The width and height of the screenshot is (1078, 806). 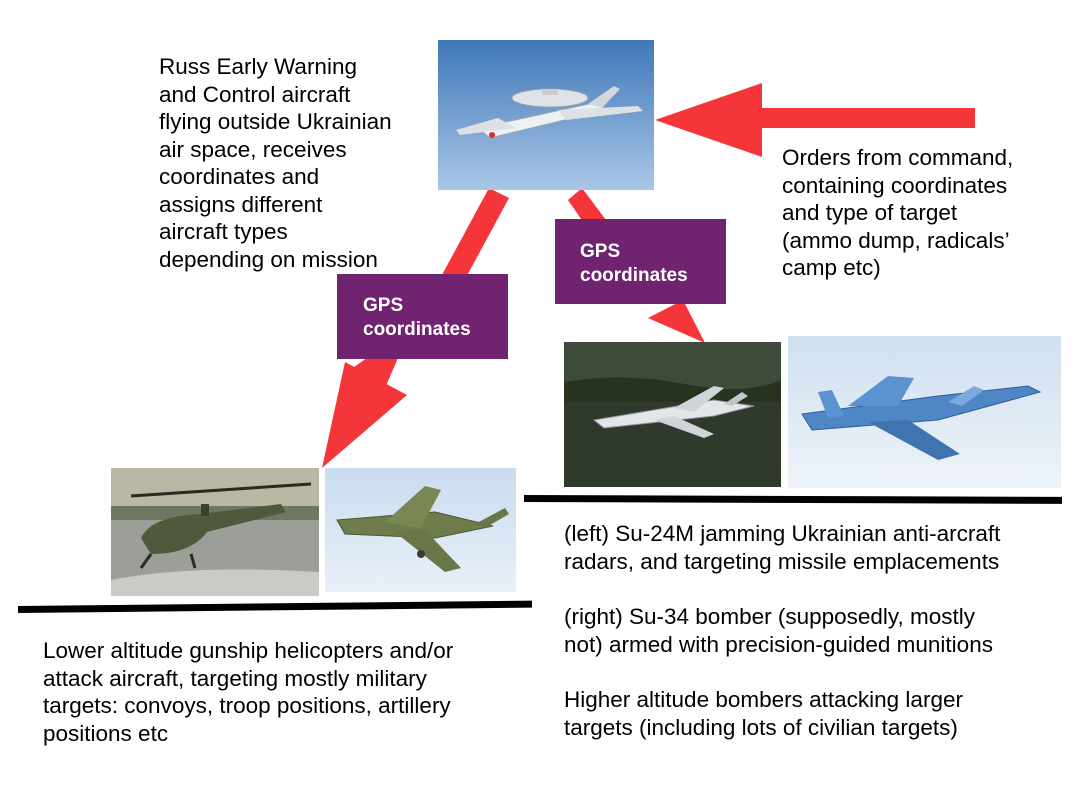 I want to click on awacs-photo, so click(x=546, y=115).